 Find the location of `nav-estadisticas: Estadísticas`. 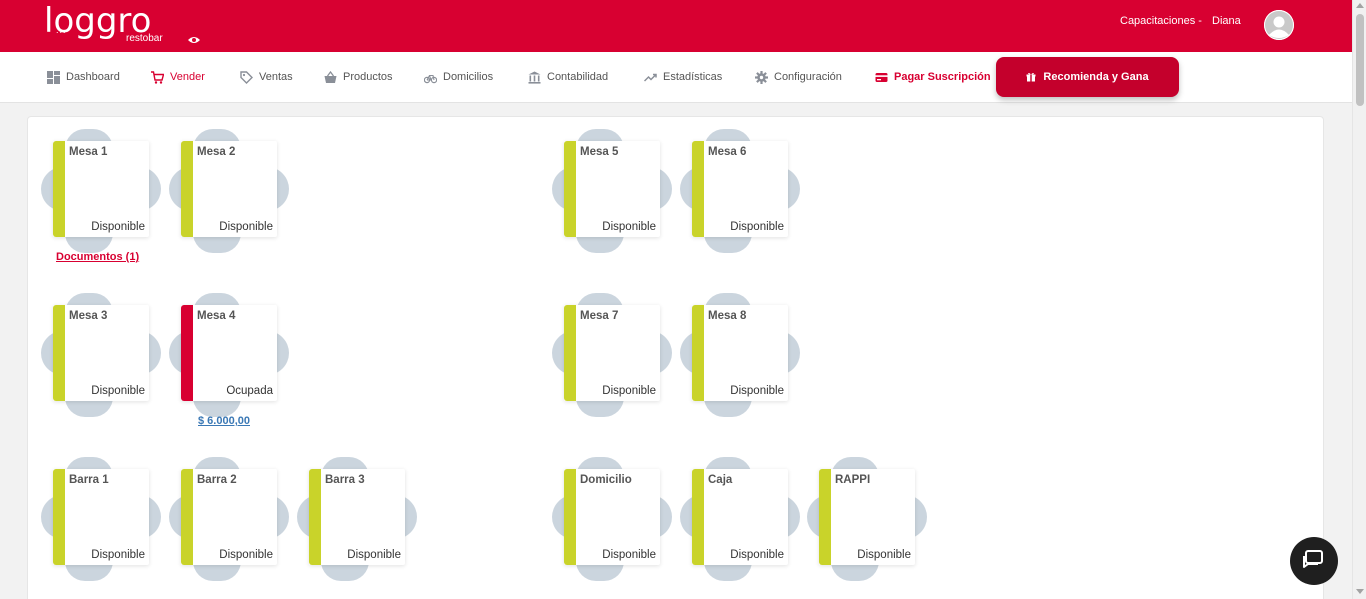

nav-estadisticas: Estadísticas is located at coordinates (683, 77).